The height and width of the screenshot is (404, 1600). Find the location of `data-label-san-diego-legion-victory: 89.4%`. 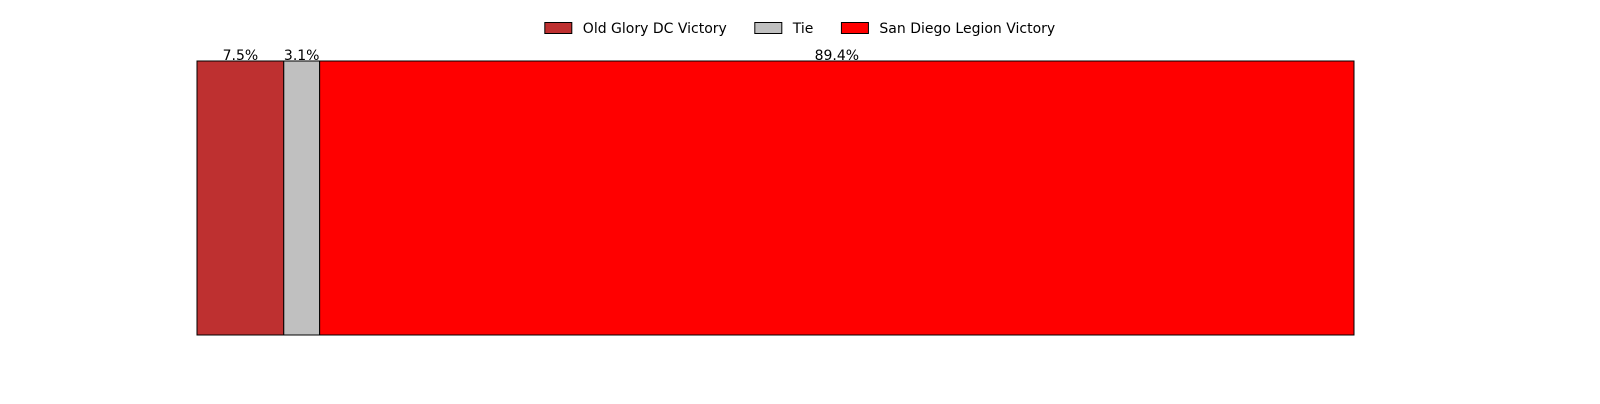

data-label-san-diego-legion-victory: 89.4% is located at coordinates (837, 56).